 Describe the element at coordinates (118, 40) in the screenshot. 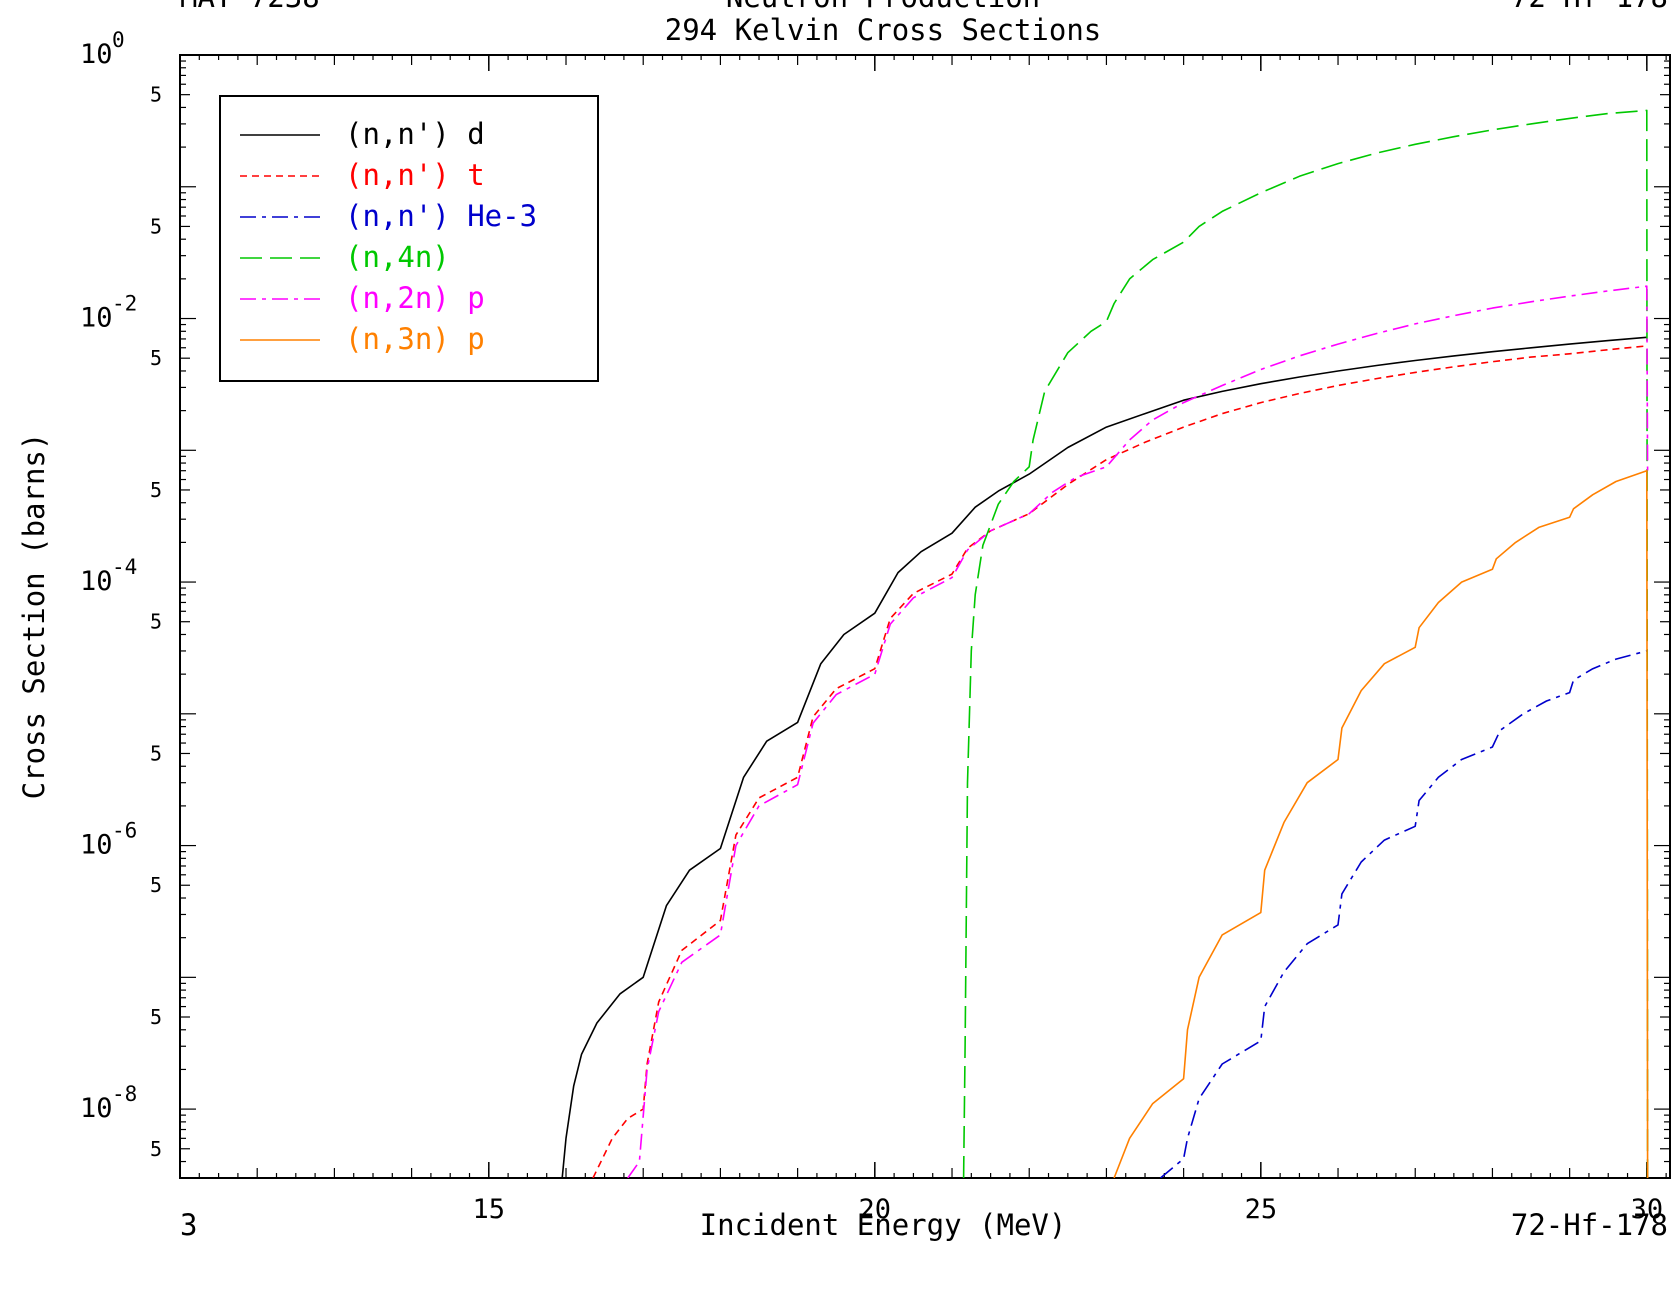

I see `y-tick-exponent: 0` at that location.